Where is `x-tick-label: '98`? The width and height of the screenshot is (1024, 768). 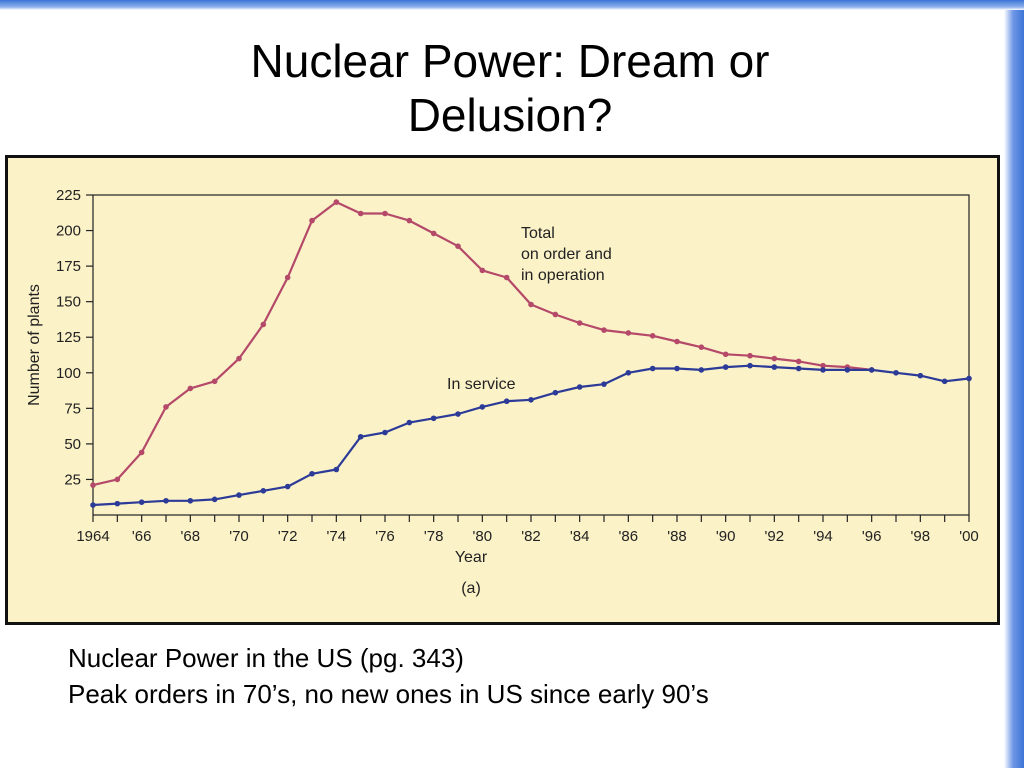
x-tick-label: '98 is located at coordinates (921, 536).